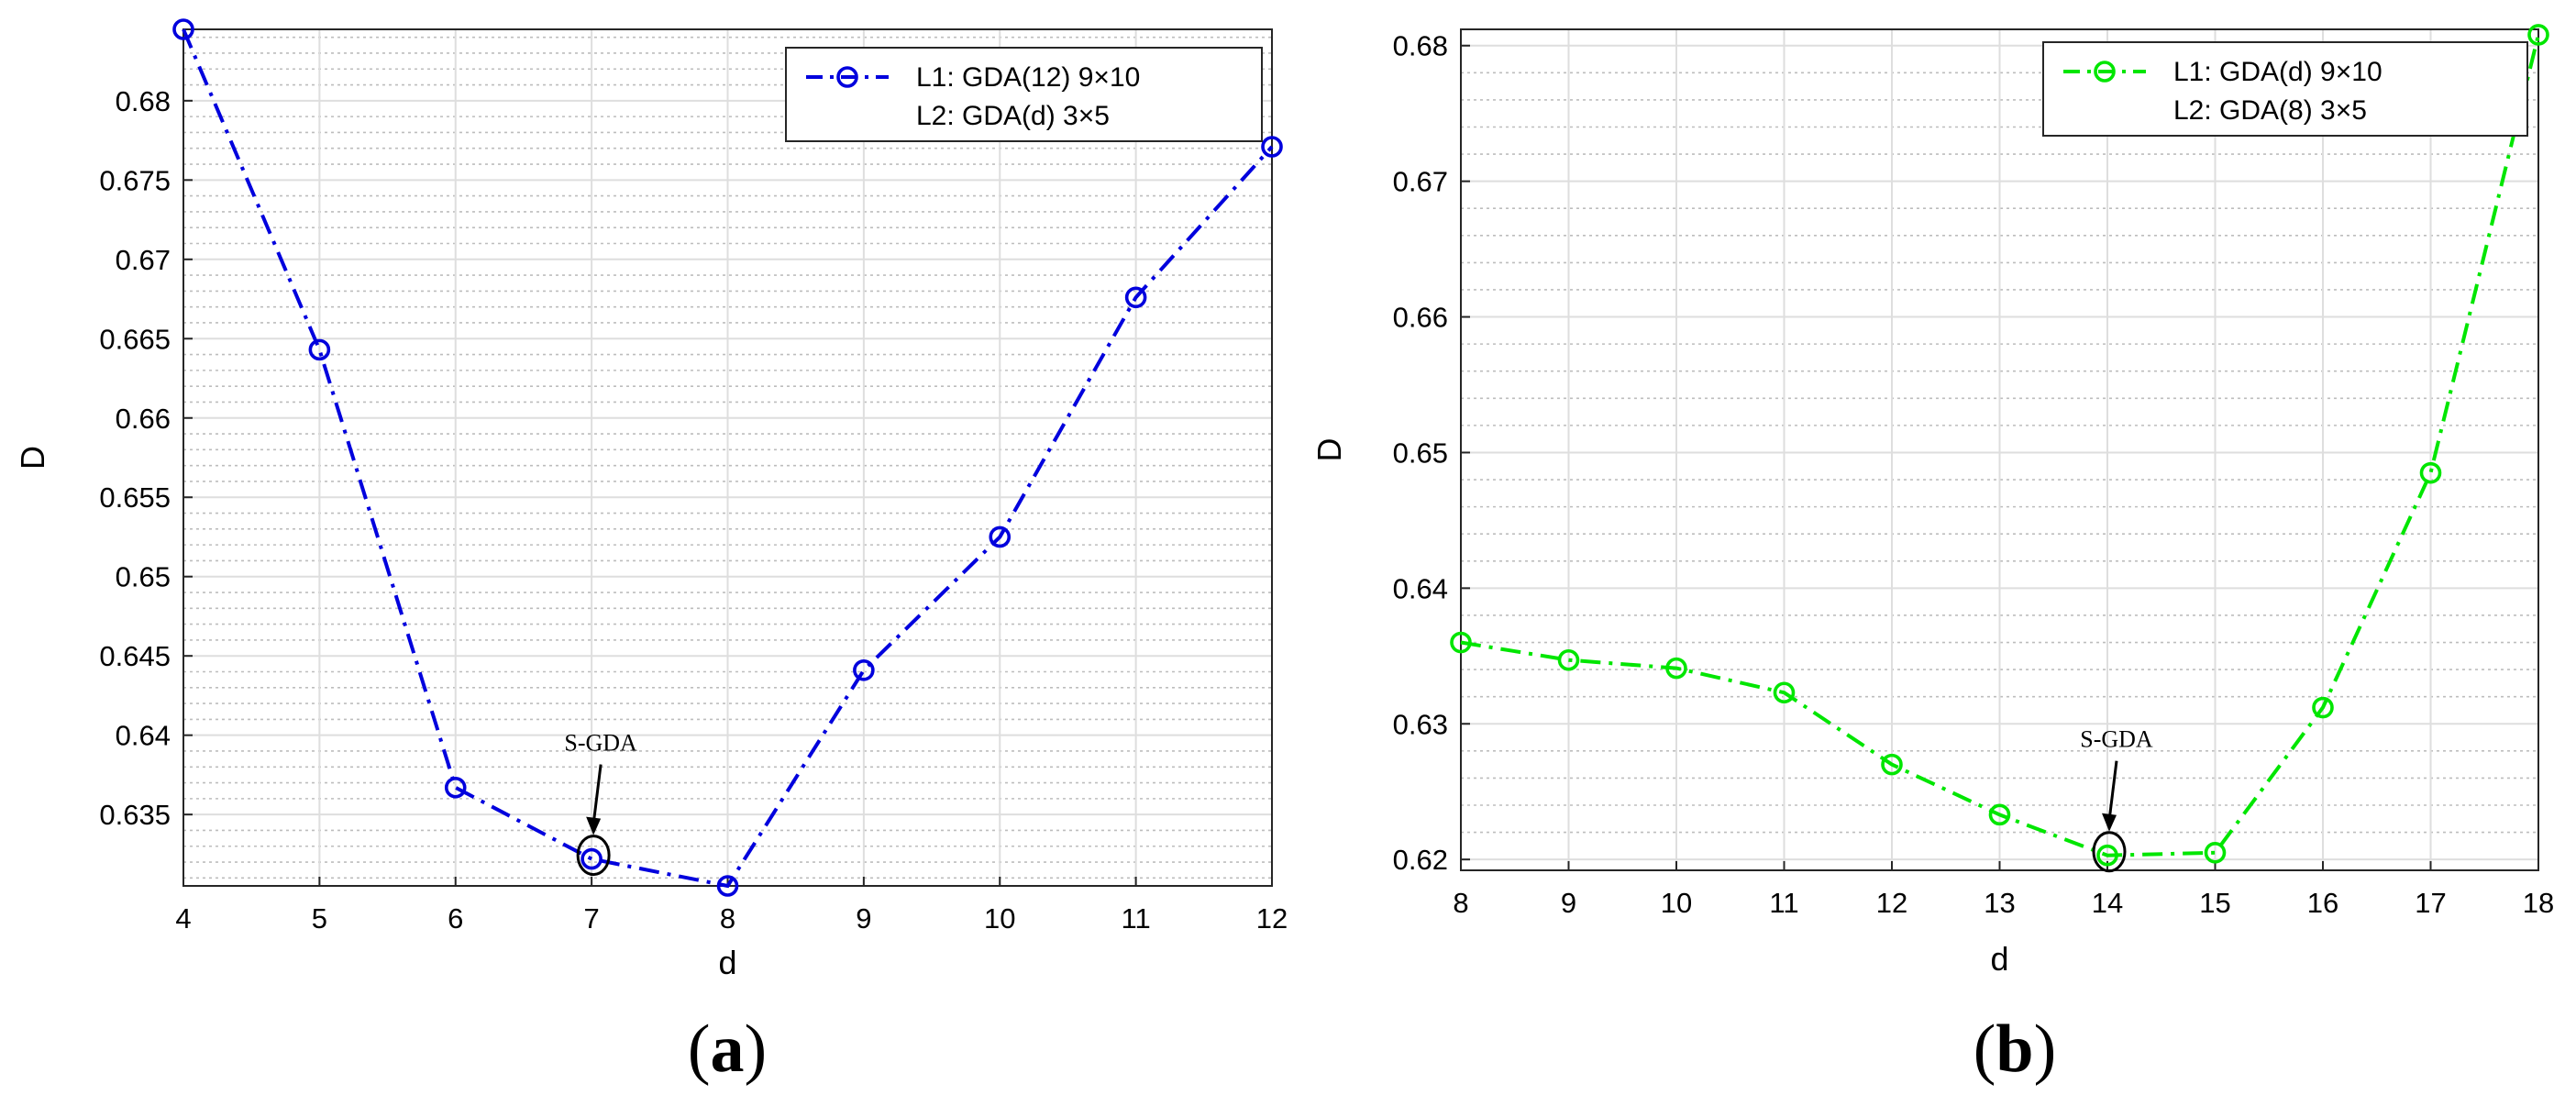 This screenshot has height=1106, width=2576. Describe the element at coordinates (2270, 111) in the screenshot. I see `legend-line2: L2: GDA(8) 3×5` at that location.